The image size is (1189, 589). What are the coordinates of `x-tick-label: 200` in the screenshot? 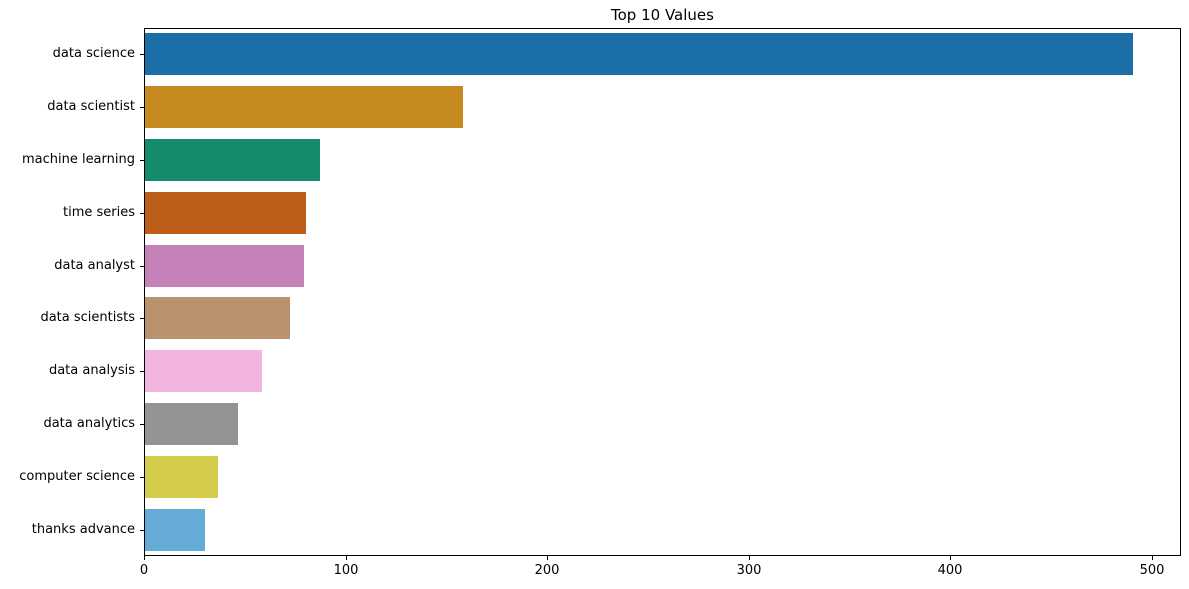 It's located at (547, 570).